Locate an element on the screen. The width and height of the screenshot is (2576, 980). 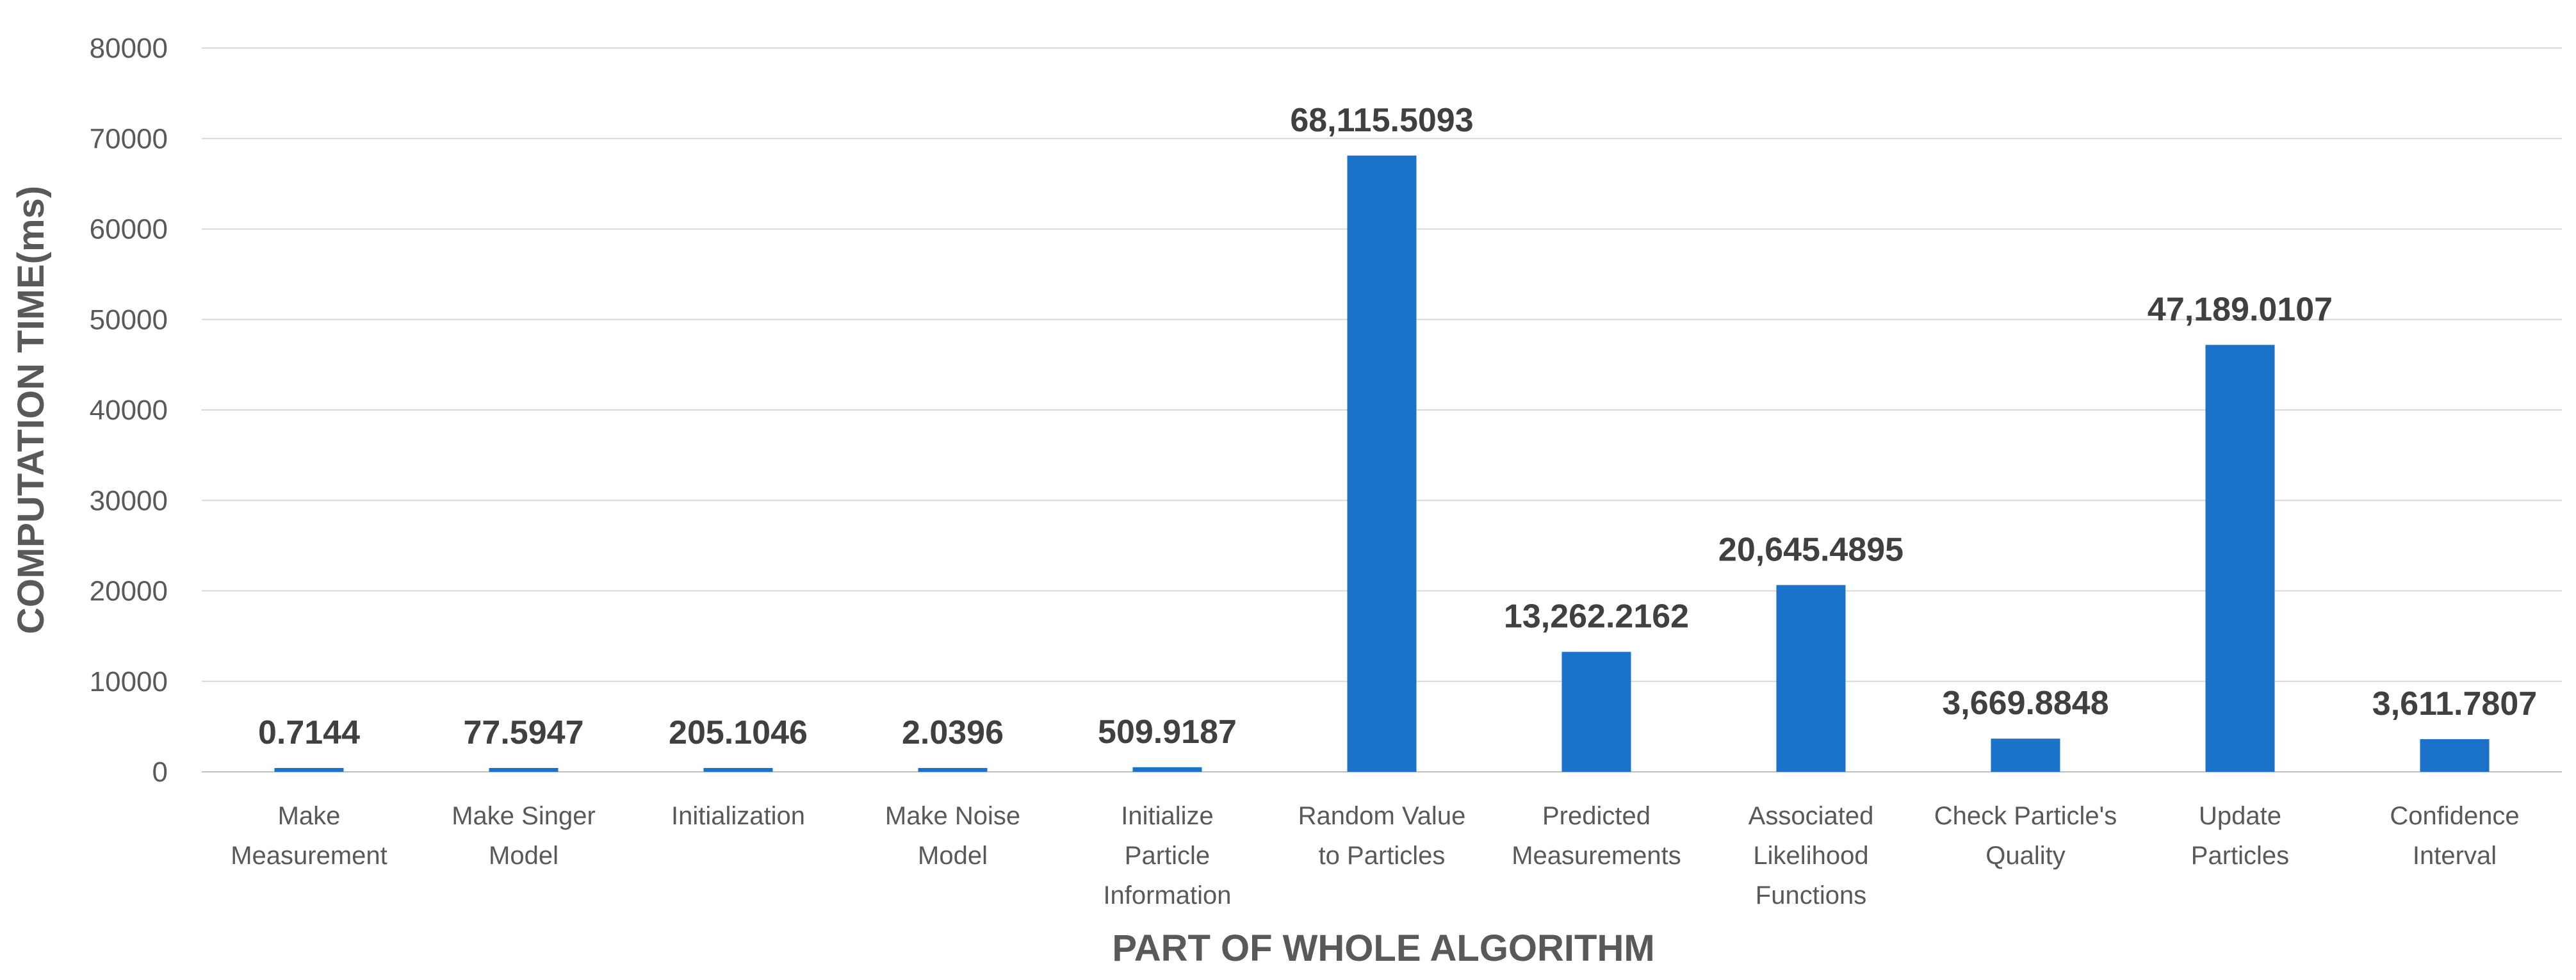
x-tick-label-line: Information is located at coordinates (1167, 895).